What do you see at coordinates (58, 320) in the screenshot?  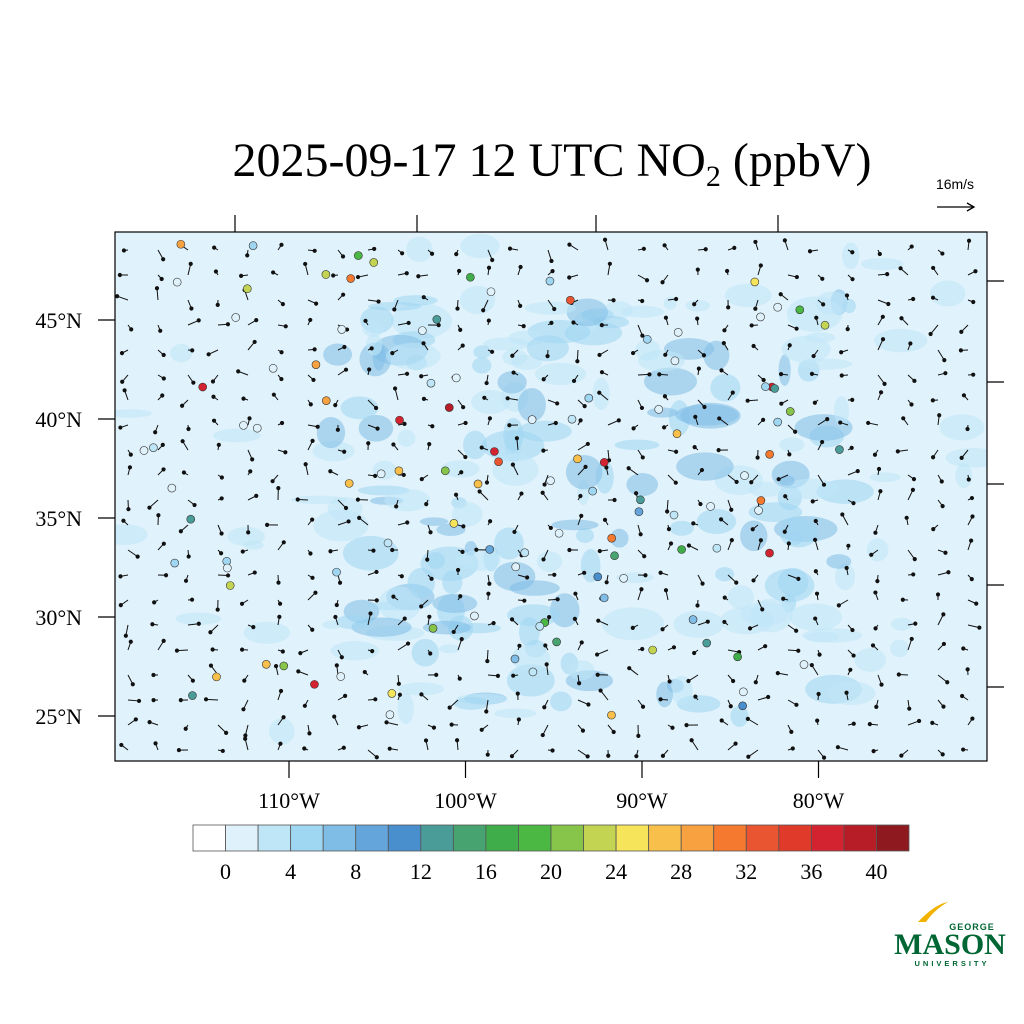 I see `lat-tick-label: 45°N` at bounding box center [58, 320].